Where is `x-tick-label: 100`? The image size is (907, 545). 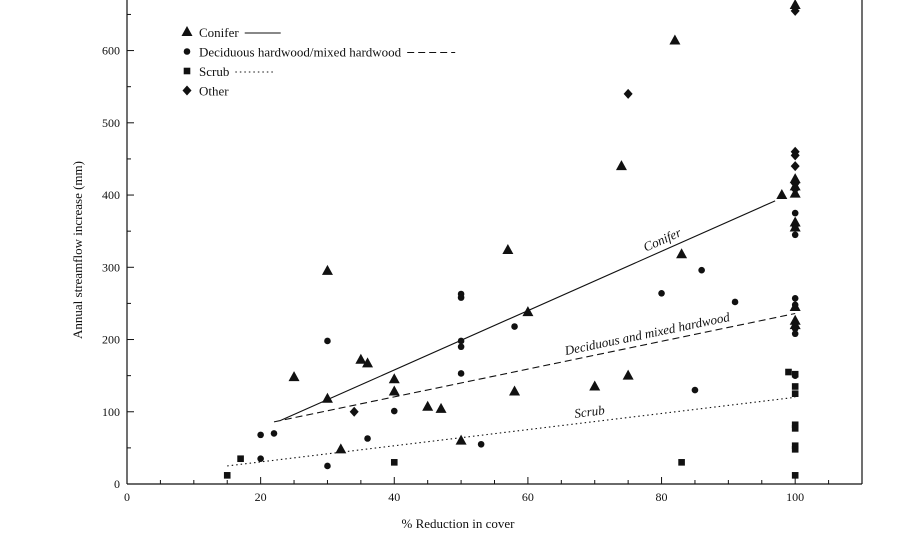
x-tick-label: 100 is located at coordinates (795, 497).